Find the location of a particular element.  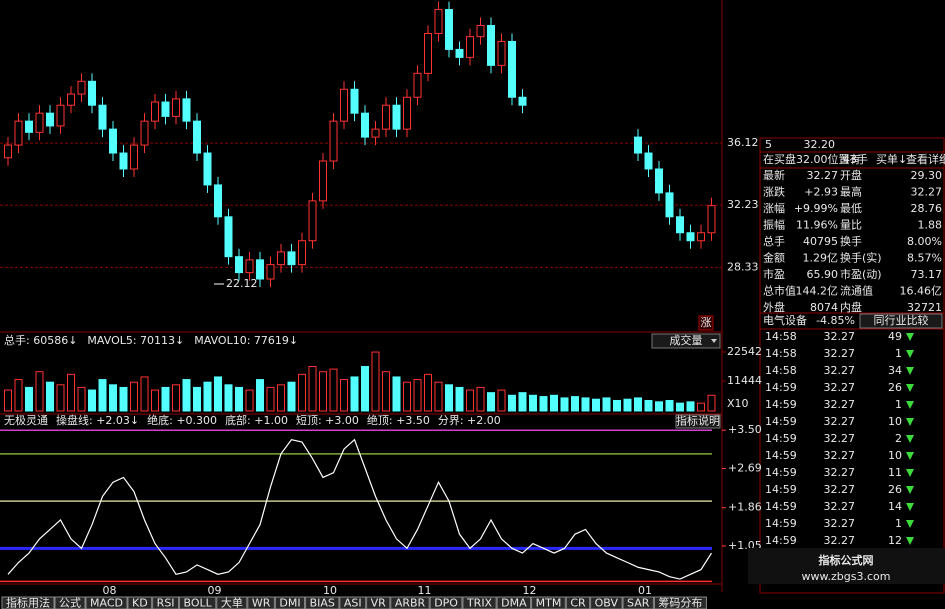

tab-label: 大单 is located at coordinates (232, 602).